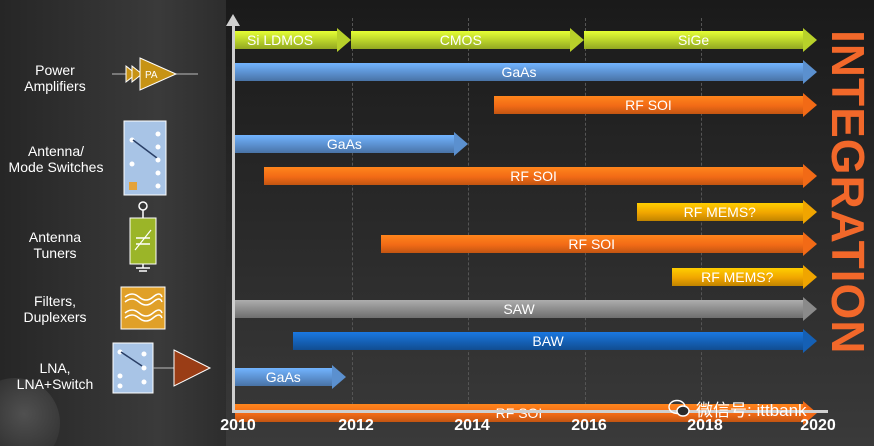  I want to click on bar-filter-saw: SAW, so click(526, 308).